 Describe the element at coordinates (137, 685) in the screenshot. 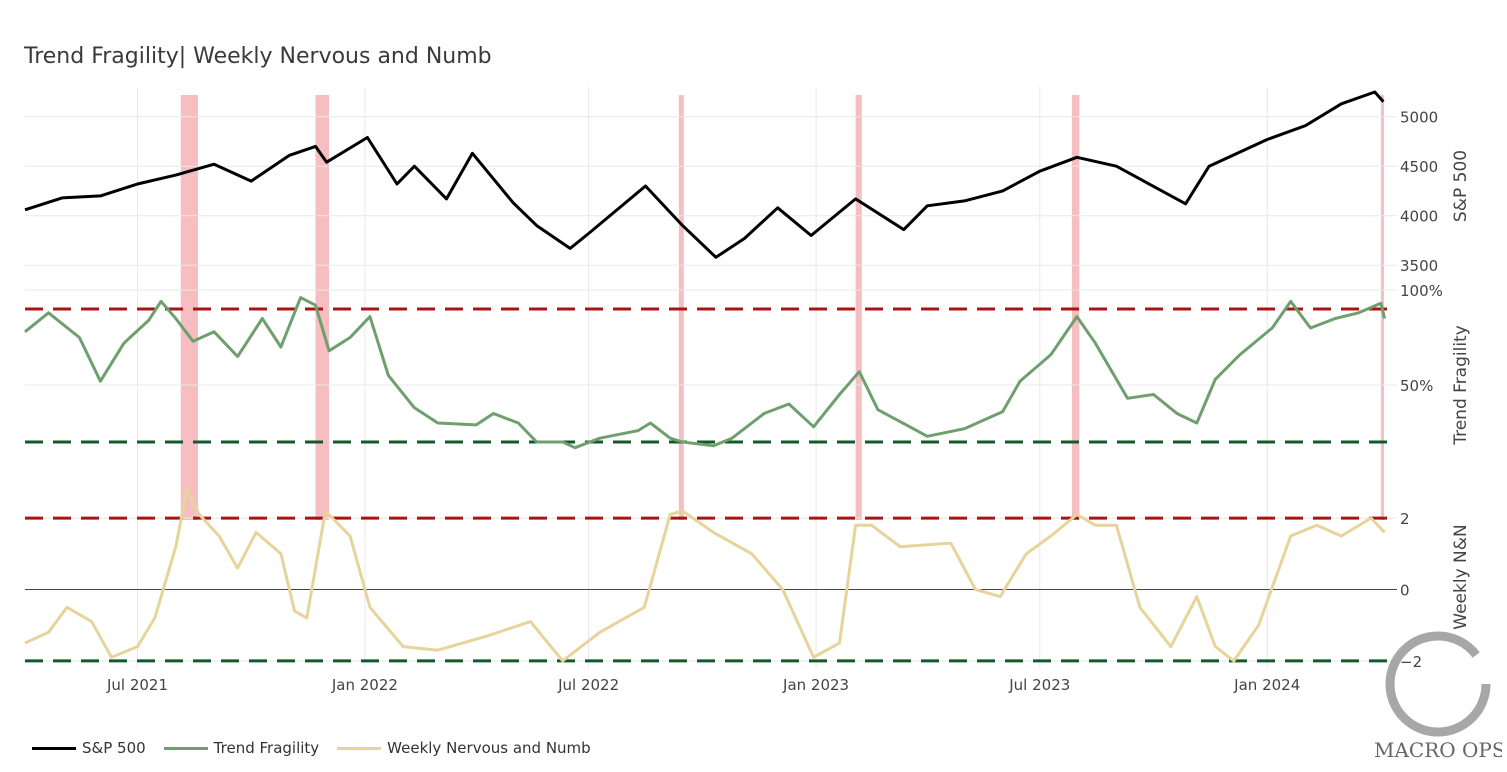

I see `x-tick-label: Jul 2021` at that location.